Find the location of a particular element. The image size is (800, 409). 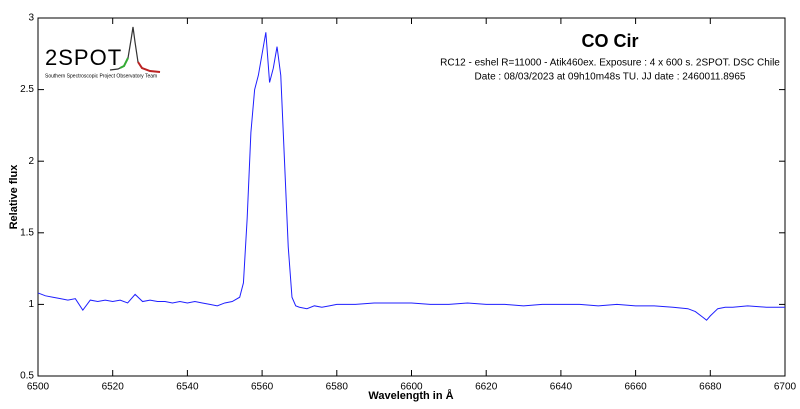

x-tick-label: 6540 is located at coordinates (187, 387).